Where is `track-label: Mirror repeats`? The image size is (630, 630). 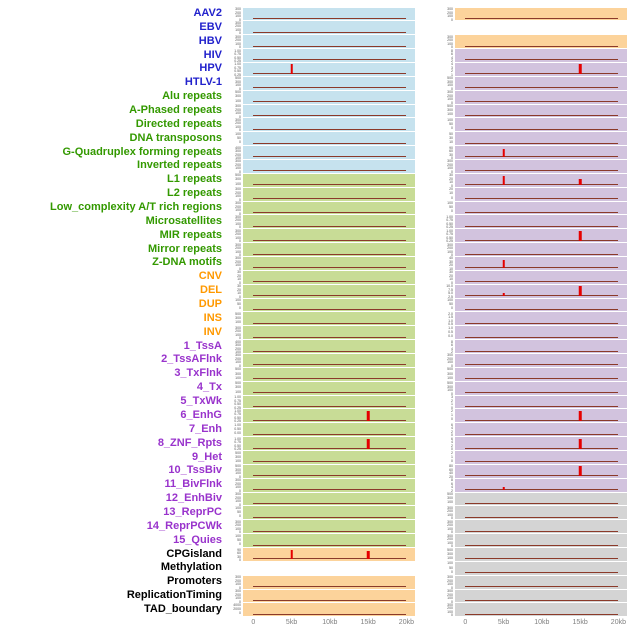 track-label: Mirror repeats is located at coordinates (185, 248).